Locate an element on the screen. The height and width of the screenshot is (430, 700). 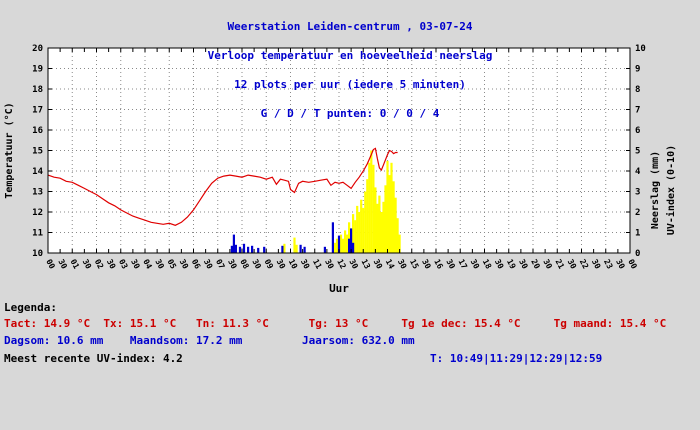
svg-text: 08 is located at coordinates (244, 264).